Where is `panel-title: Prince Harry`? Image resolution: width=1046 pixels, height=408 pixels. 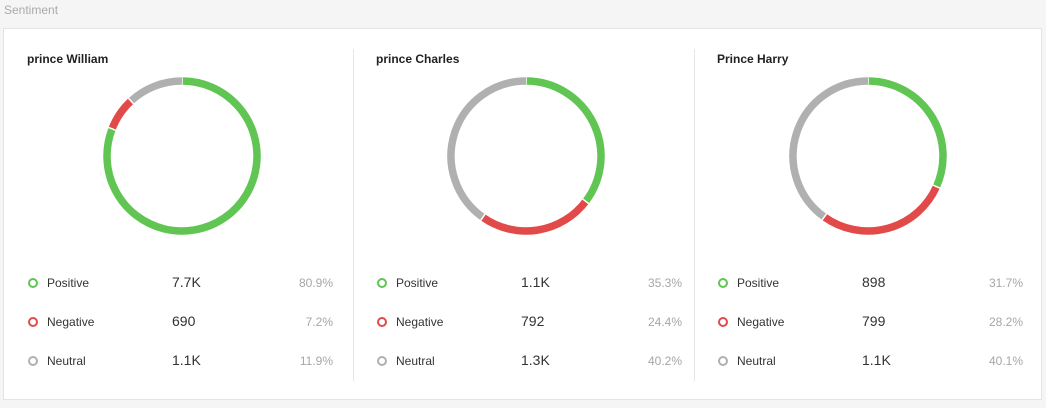
panel-title: Prince Harry is located at coordinates (753, 59).